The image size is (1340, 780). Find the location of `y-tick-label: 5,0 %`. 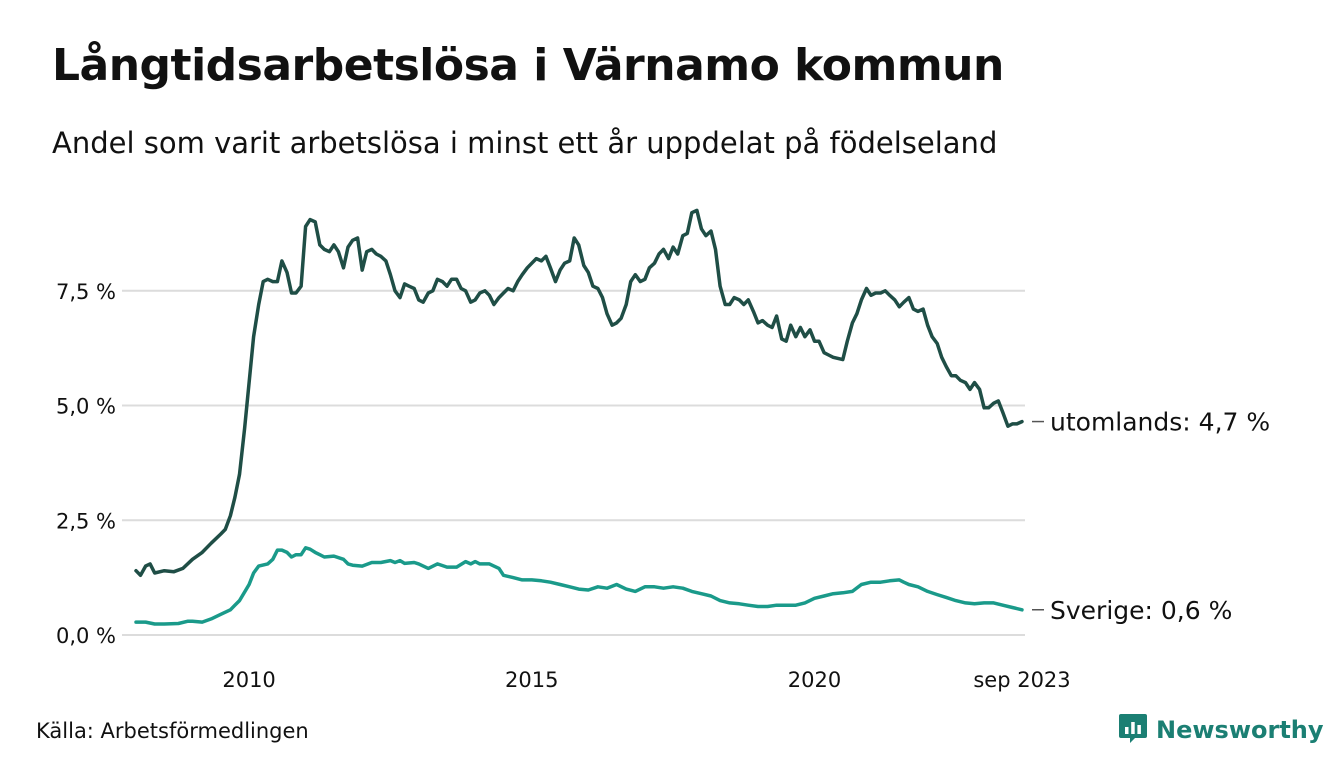

y-tick-label: 5,0 % is located at coordinates (86, 407).